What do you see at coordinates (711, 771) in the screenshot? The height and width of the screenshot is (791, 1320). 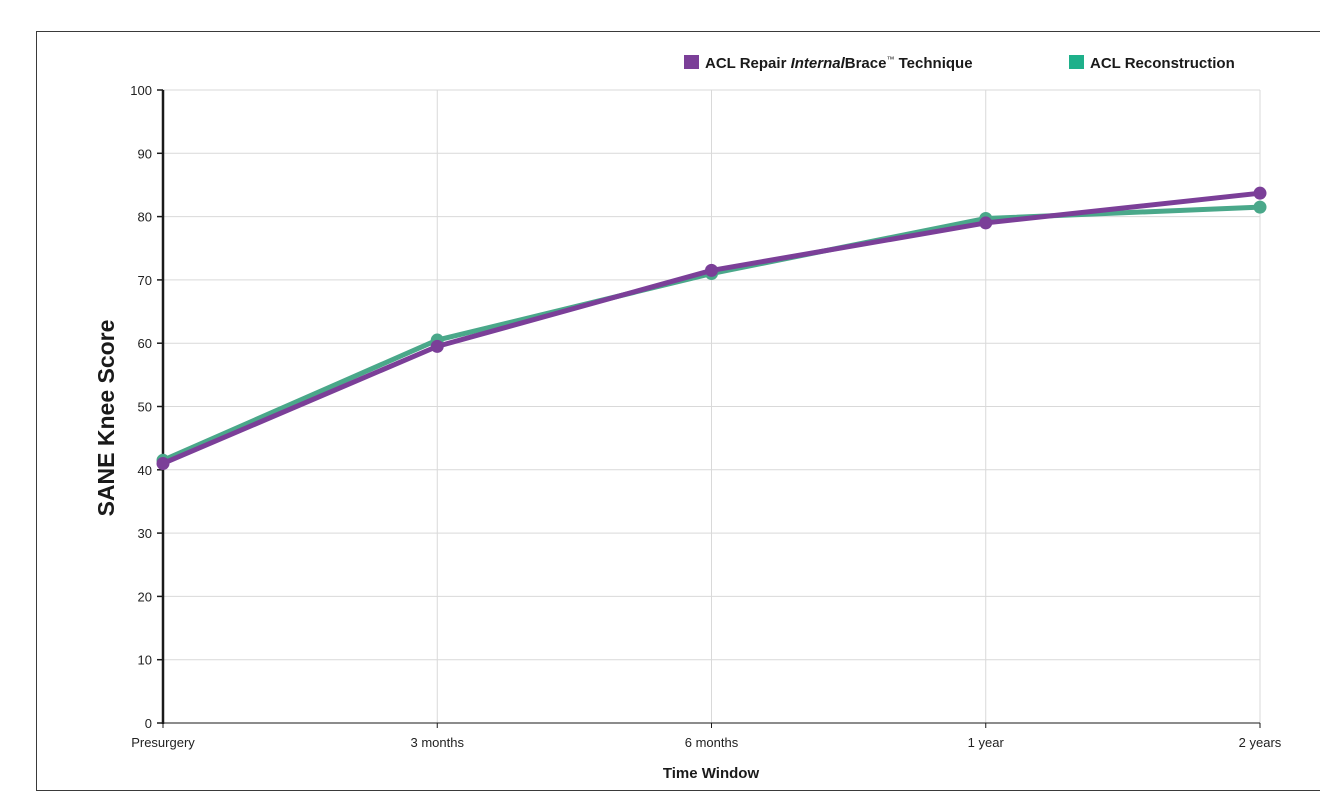 I see `x-axis-title: Time Window` at bounding box center [711, 771].